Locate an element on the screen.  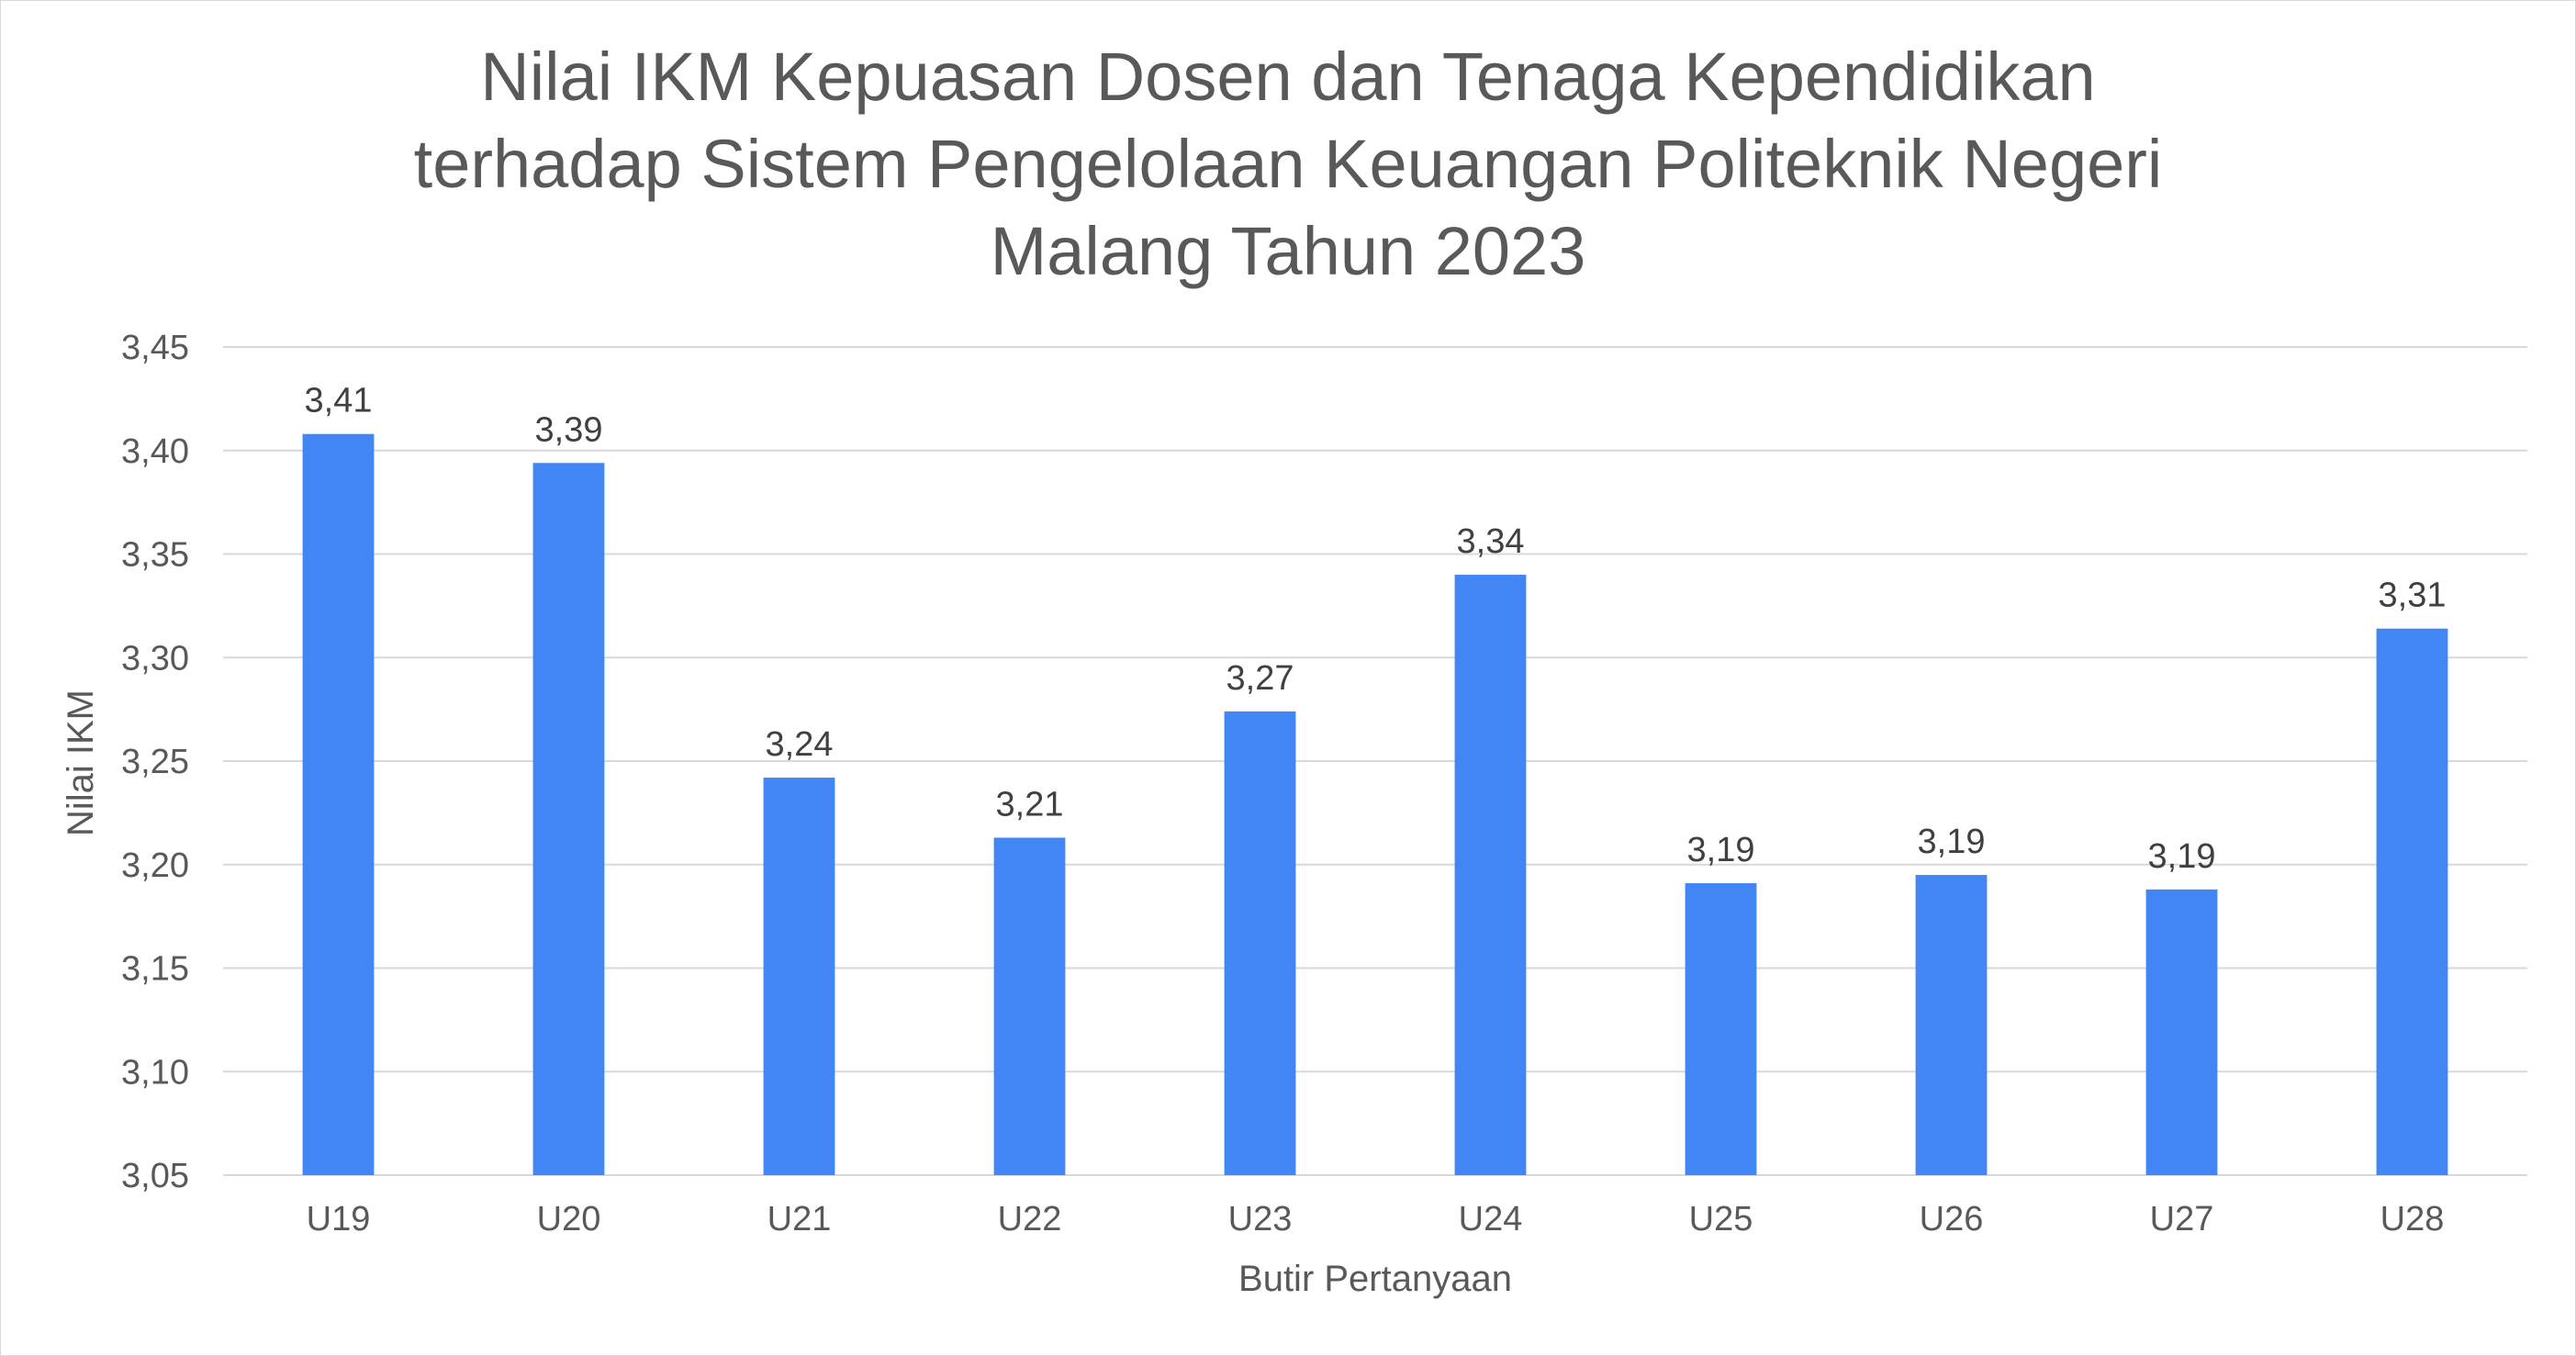
chart-title-line-3: Malang Tahun 2023 is located at coordinates (1288, 251).